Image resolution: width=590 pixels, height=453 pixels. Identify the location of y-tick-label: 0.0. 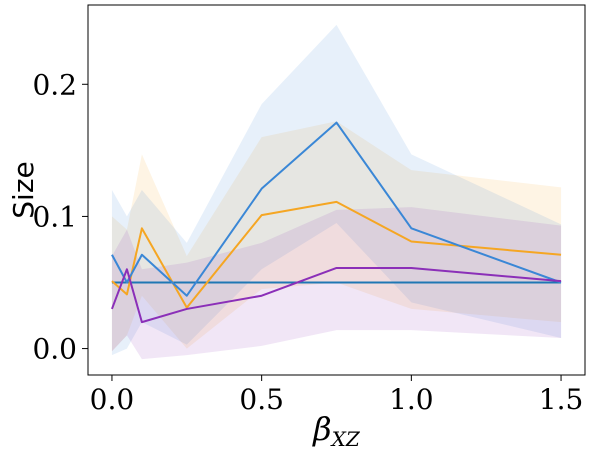
(54, 349).